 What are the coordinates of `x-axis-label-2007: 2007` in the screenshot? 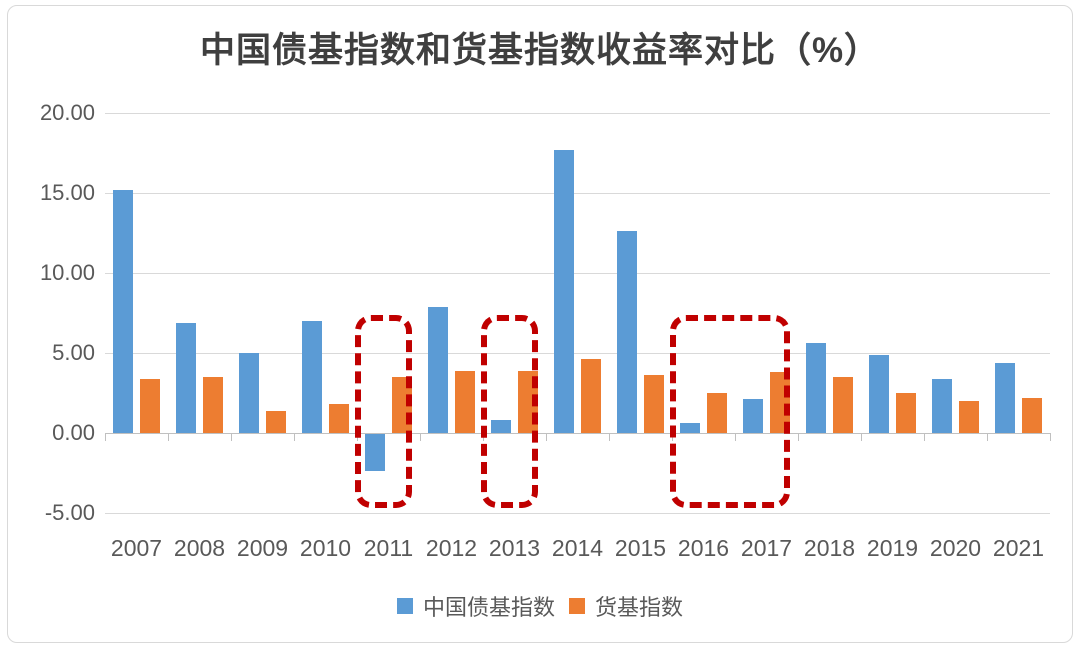 It's located at (136, 548).